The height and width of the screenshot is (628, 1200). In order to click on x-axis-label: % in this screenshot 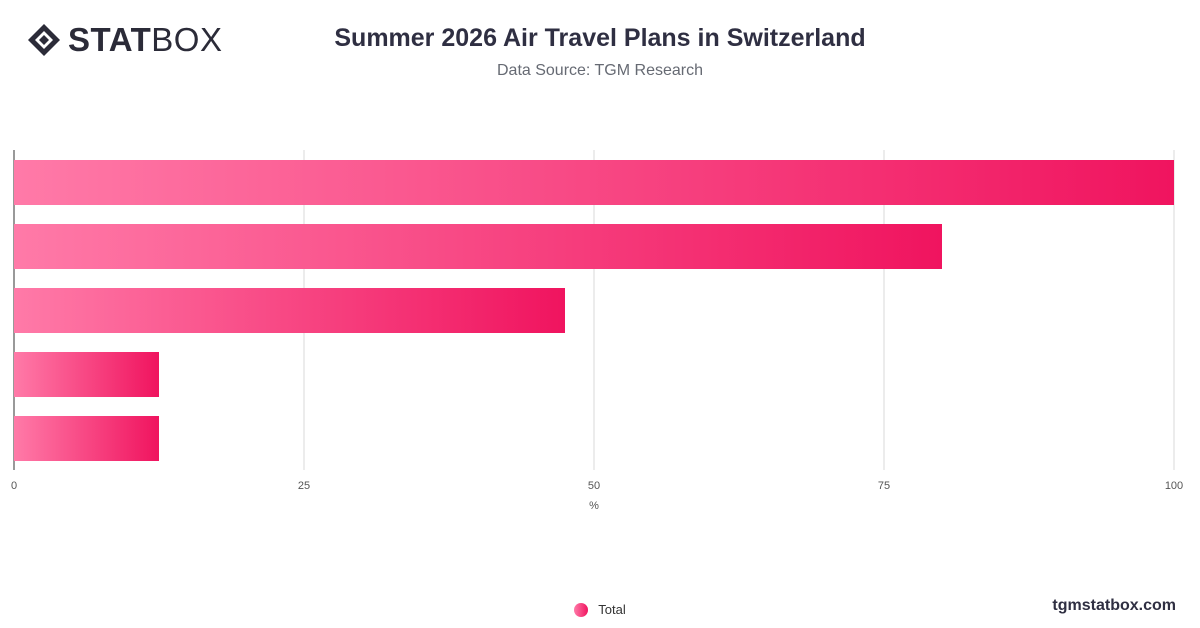, I will do `click(594, 506)`.